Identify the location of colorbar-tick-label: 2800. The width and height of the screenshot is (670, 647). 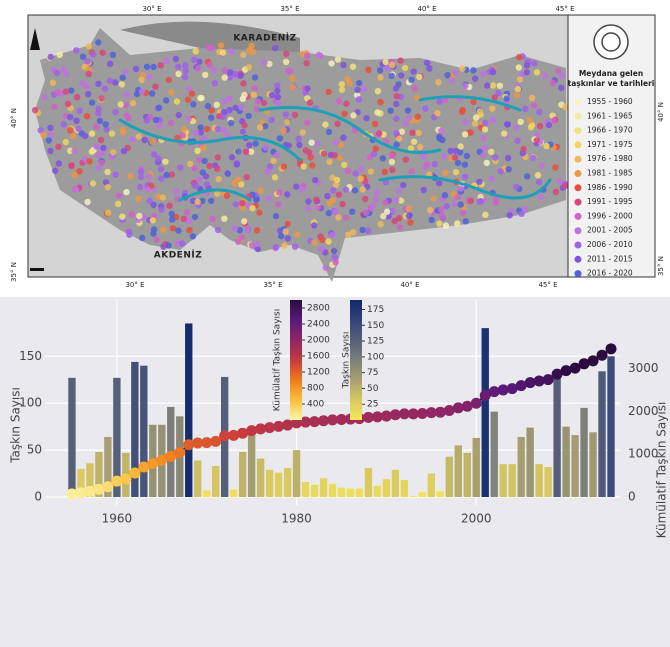
(318, 309).